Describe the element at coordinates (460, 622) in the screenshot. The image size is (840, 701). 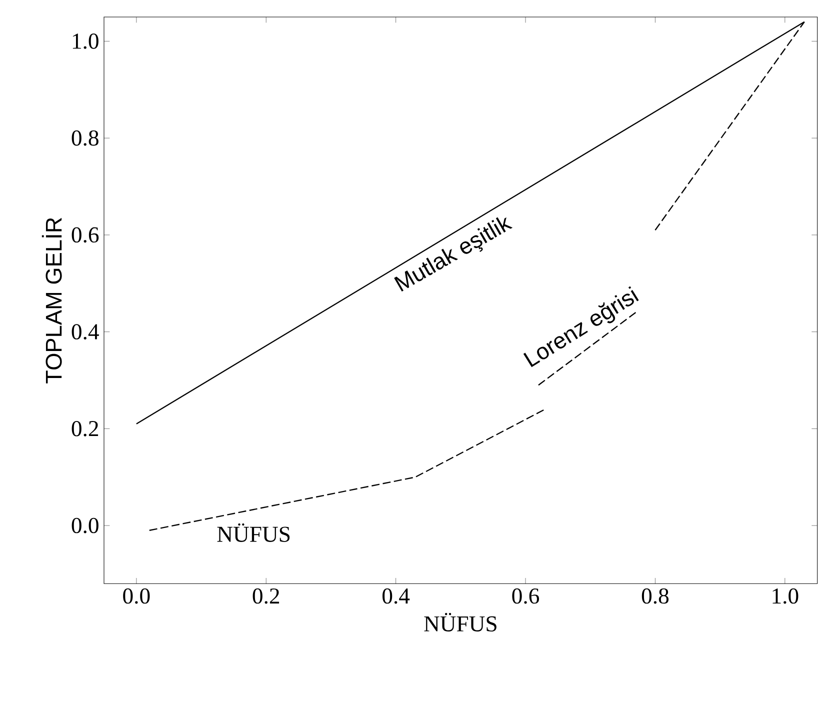
I see `x-axis-title: NÜFUS` at that location.